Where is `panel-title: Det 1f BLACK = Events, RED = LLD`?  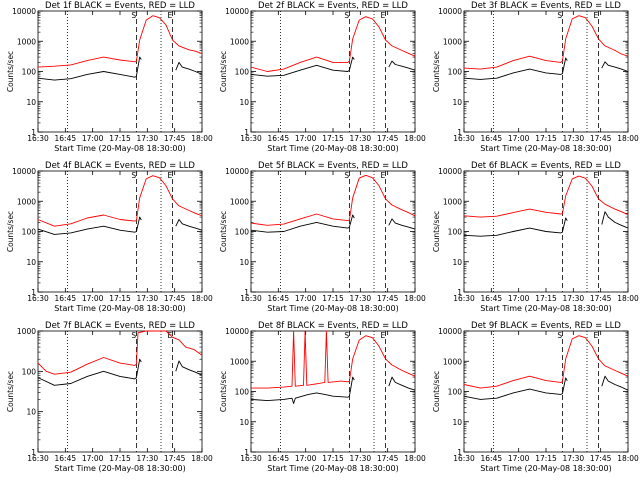 panel-title: Det 1f BLACK = Events, RED = LLD is located at coordinates (120, 6).